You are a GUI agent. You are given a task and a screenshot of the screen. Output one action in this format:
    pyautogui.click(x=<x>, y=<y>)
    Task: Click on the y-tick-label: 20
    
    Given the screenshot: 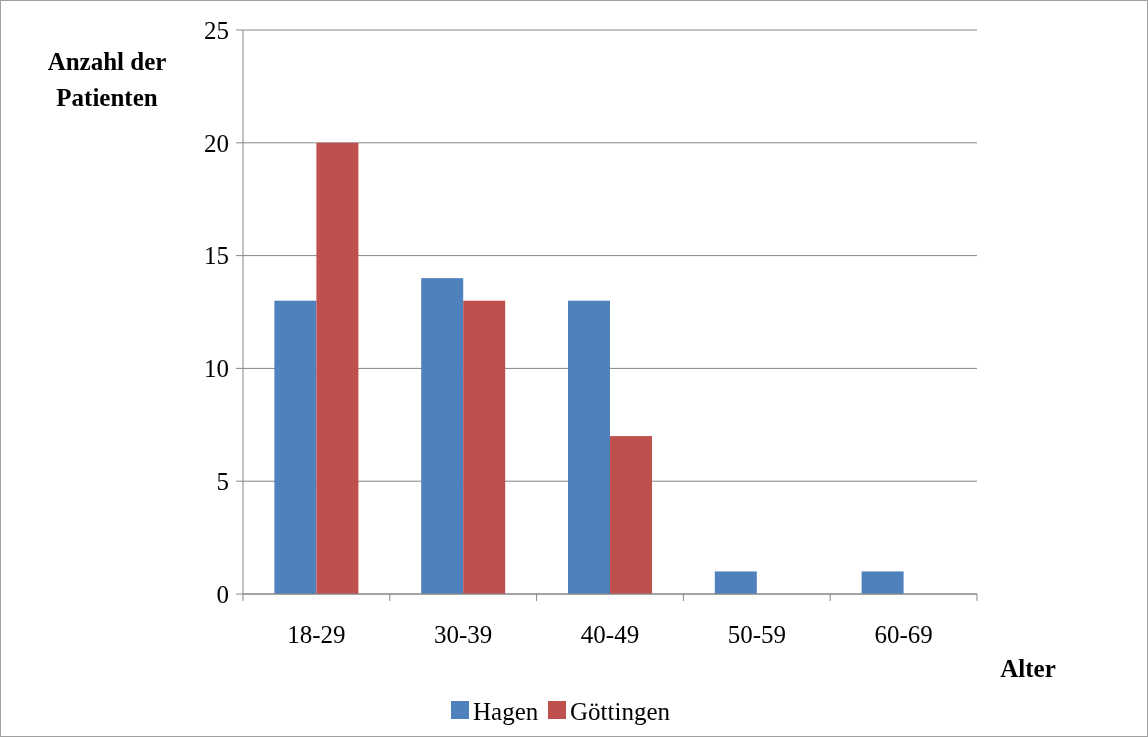 What is the action you would take?
    pyautogui.click(x=216, y=143)
    